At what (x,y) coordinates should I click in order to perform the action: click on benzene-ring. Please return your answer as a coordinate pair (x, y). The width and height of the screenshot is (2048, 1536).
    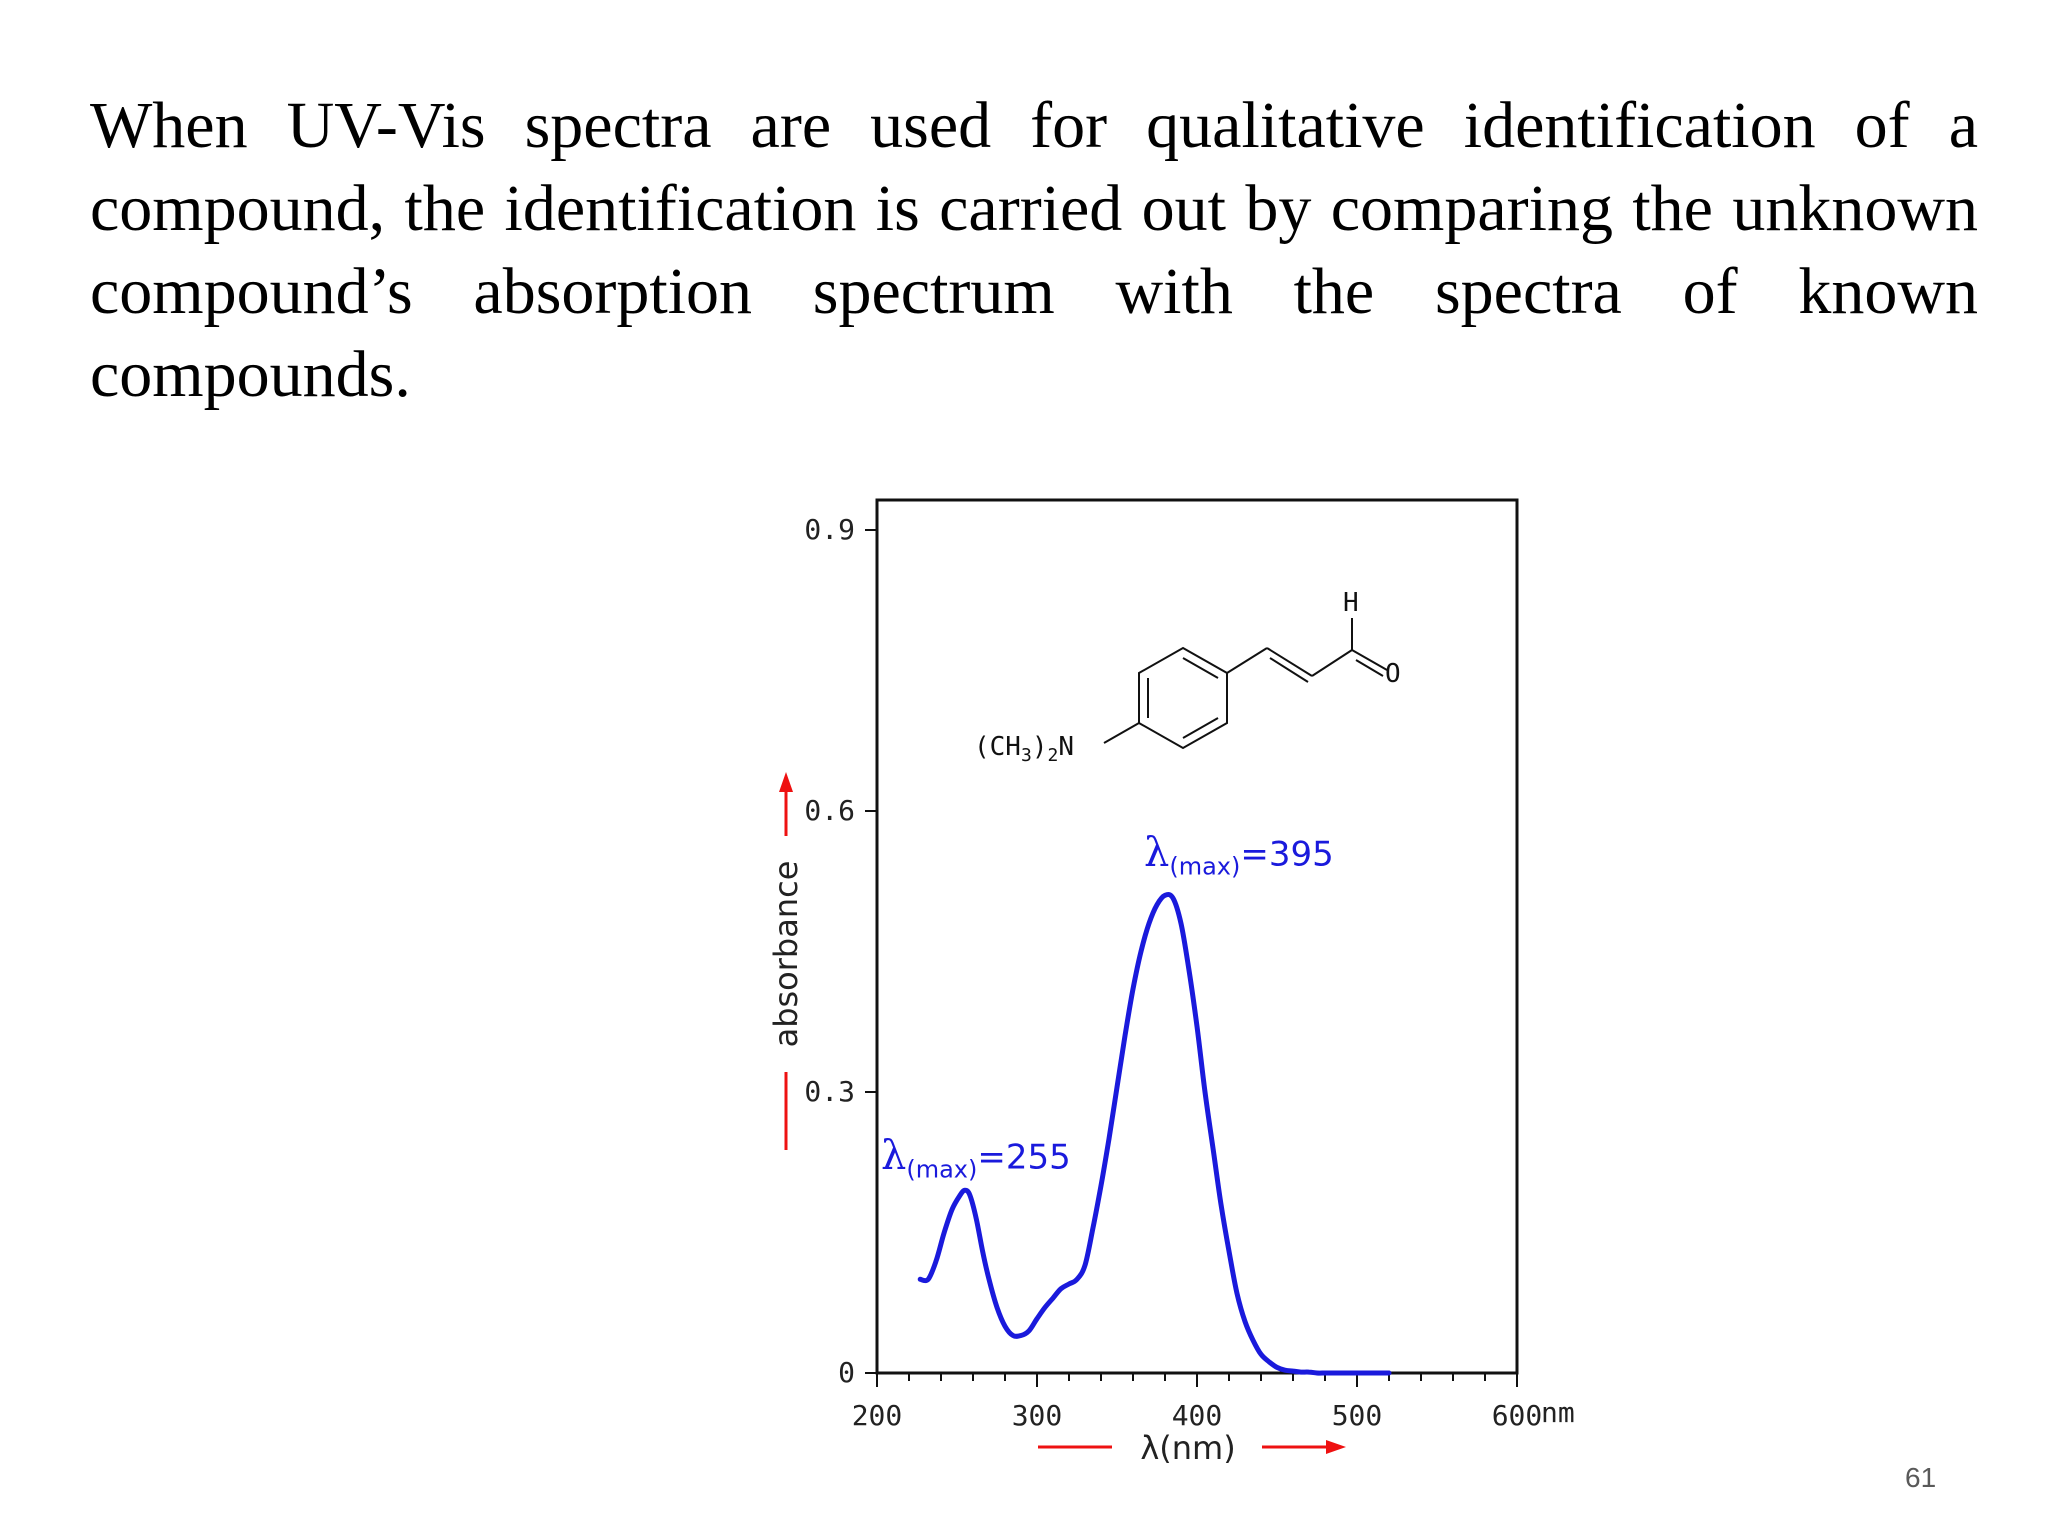
    Looking at the image, I should click on (1183, 698).